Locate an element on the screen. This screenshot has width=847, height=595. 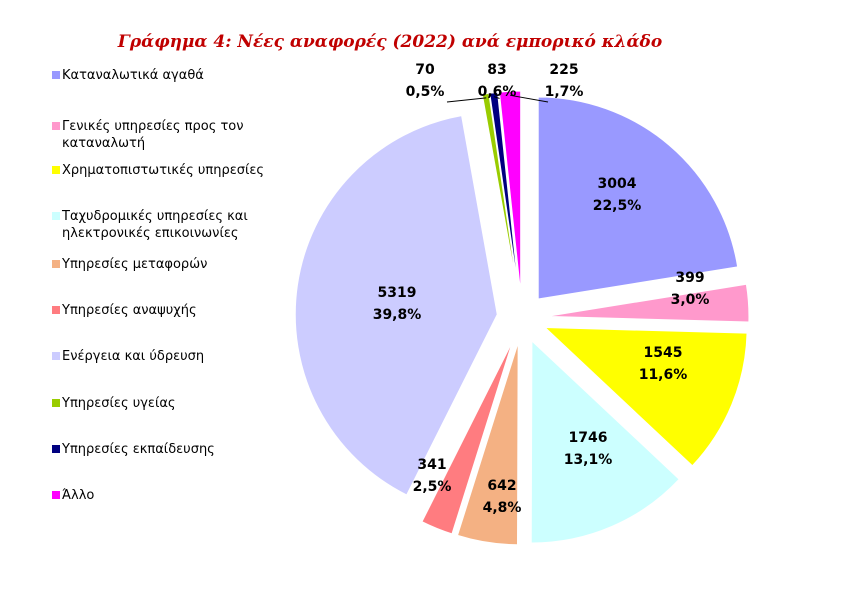
legend-label: Καταναλωτικά αγαθά is located at coordinates (133, 75).